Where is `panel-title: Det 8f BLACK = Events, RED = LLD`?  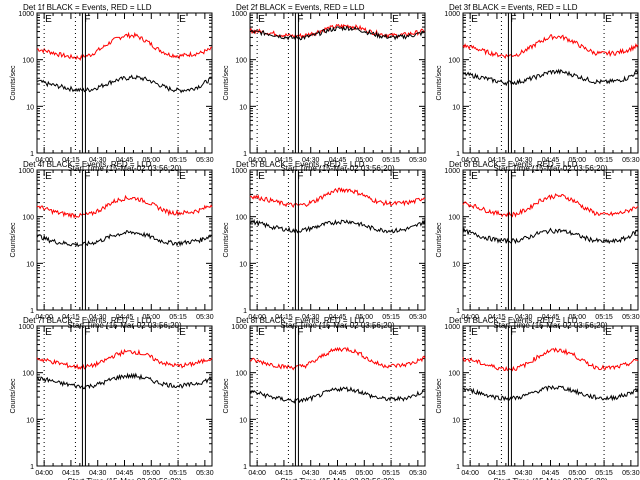 panel-title: Det 8f BLACK = Events, RED = LLD is located at coordinates (300, 320).